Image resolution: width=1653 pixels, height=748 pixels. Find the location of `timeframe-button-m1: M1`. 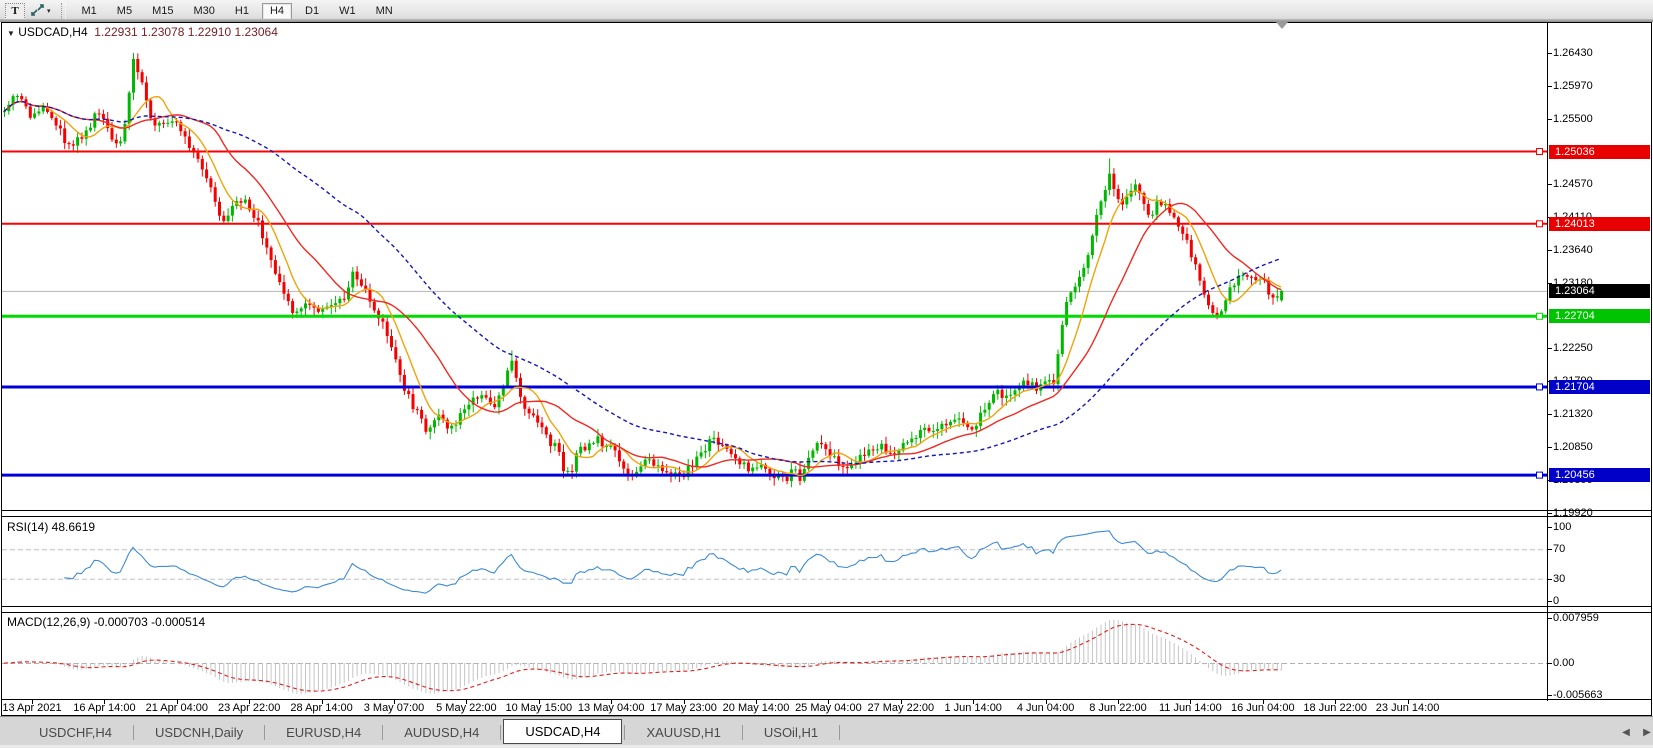

timeframe-button-m1: M1 is located at coordinates (89, 11).